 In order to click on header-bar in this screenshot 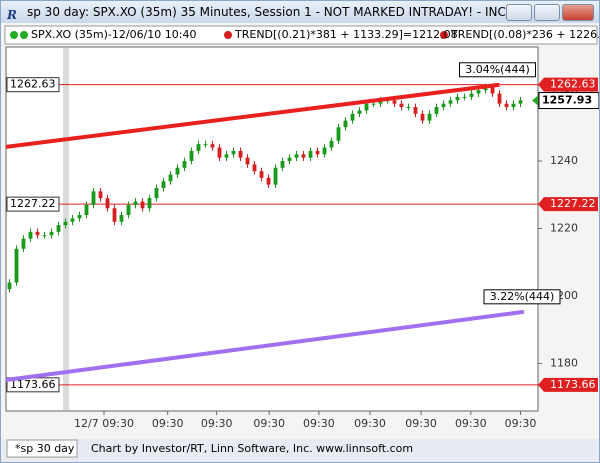, I will do `click(301, 35)`.